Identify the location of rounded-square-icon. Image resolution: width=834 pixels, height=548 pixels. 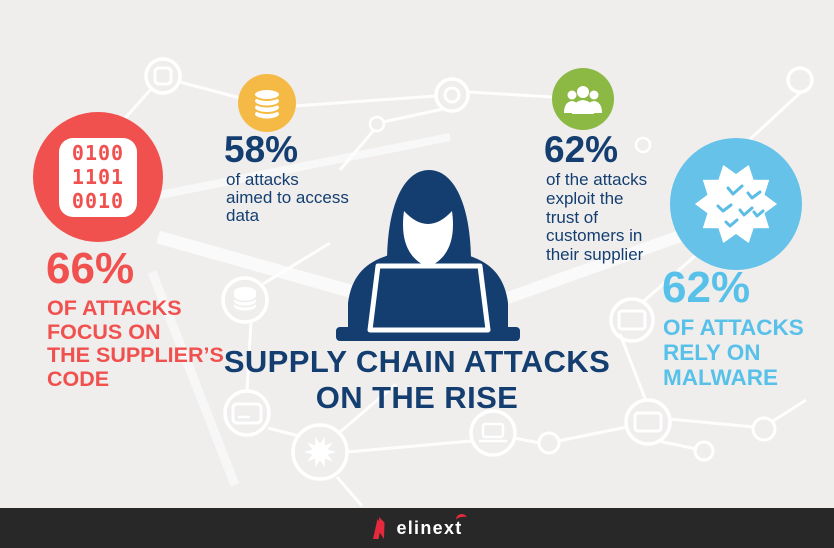
(163, 76).